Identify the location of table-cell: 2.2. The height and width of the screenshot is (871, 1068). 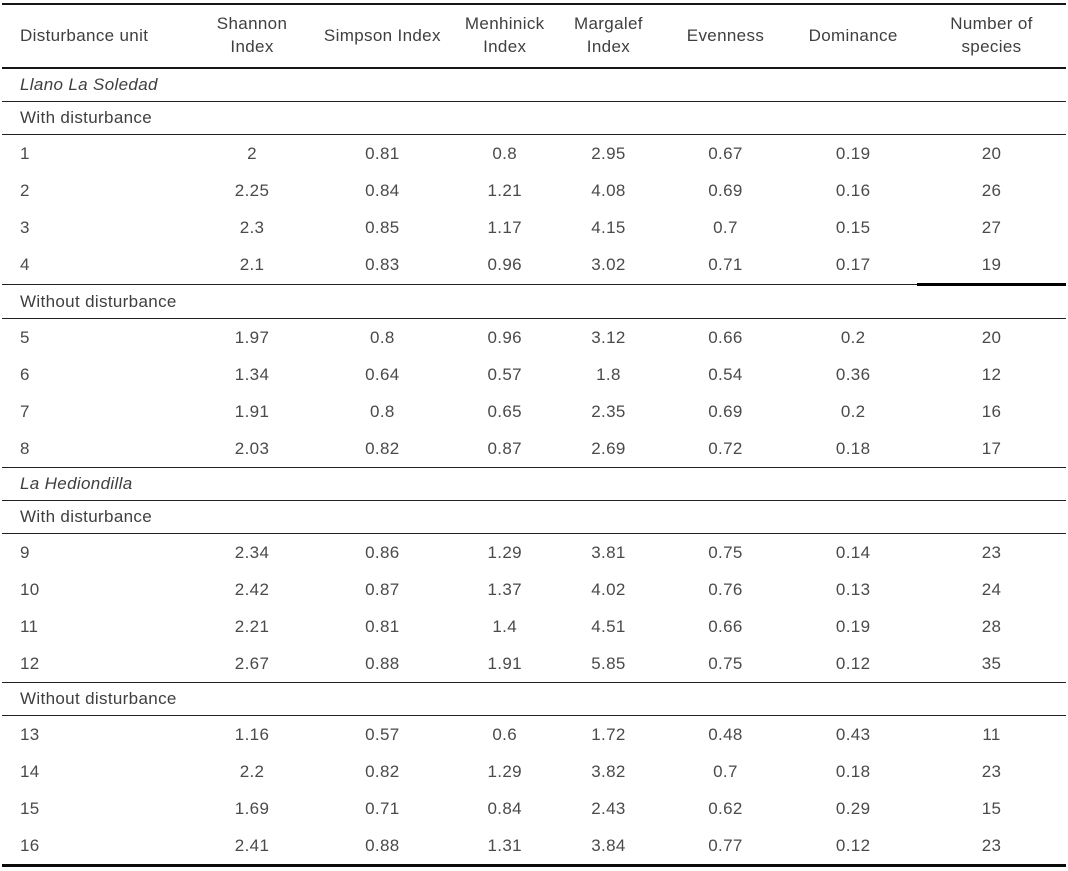
(252, 771).